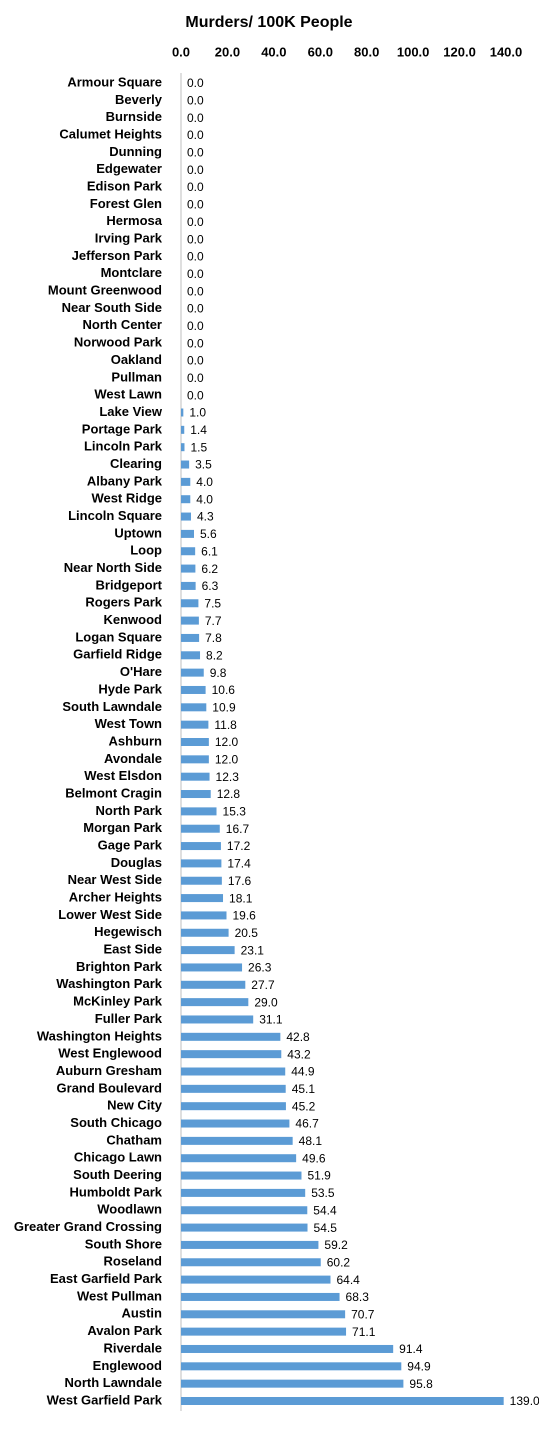  I want to click on value-label: 27.7, so click(263, 985).